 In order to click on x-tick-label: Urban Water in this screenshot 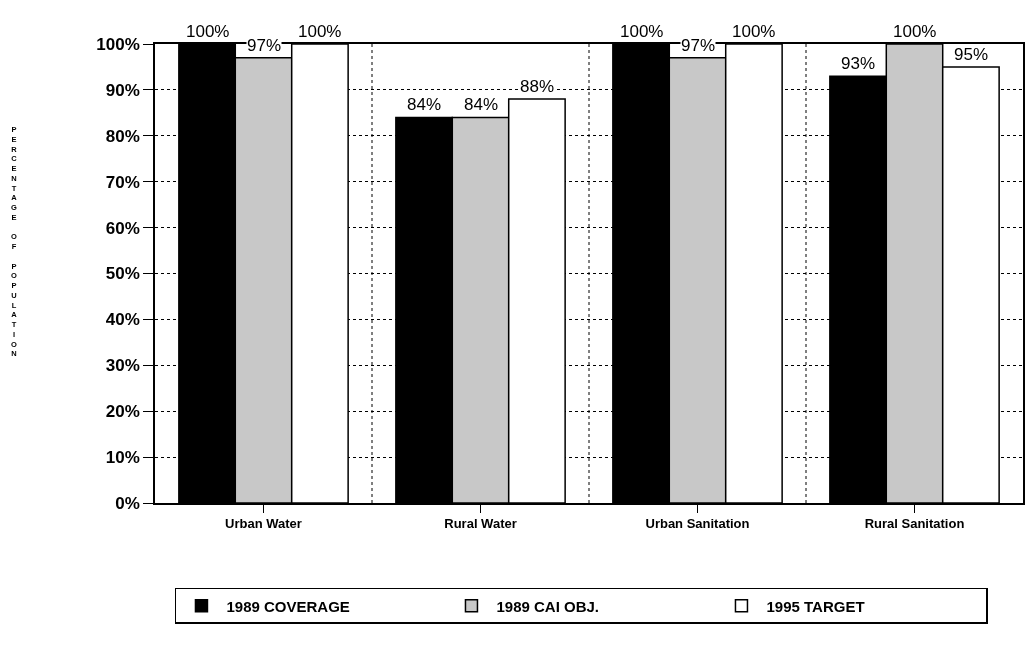, I will do `click(263, 524)`.